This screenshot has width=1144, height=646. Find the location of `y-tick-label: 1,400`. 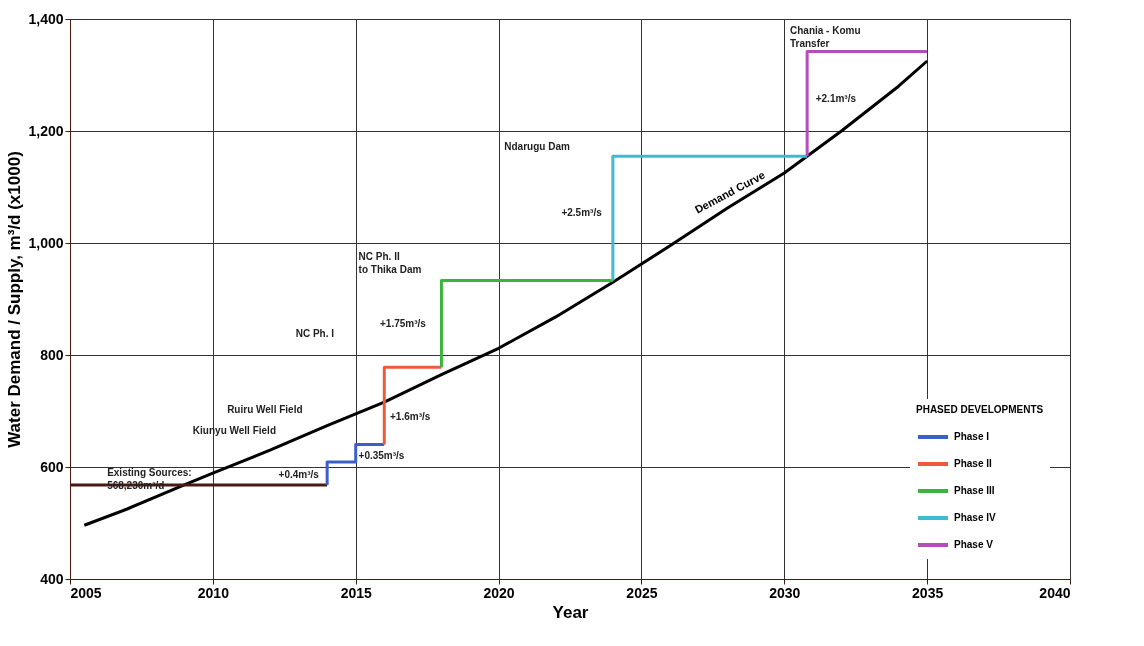

y-tick-label: 1,400 is located at coordinates (46, 18).